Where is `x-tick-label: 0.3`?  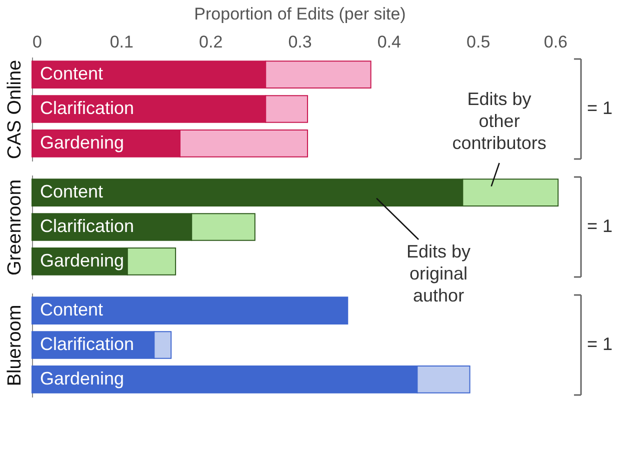
x-tick-label: 0.3 is located at coordinates (300, 42).